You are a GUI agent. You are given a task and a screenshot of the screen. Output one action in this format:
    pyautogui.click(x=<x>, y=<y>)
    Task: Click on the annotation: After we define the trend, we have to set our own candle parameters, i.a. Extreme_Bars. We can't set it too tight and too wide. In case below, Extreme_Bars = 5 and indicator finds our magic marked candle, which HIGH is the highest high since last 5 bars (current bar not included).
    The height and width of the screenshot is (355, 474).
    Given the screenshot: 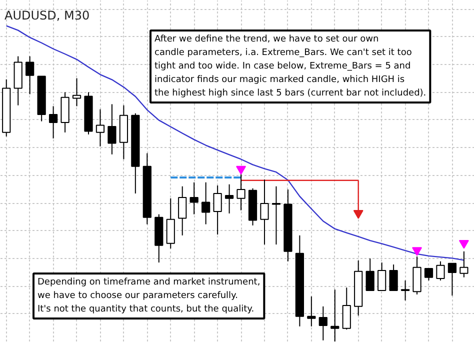 What is the action you would take?
    pyautogui.click(x=290, y=66)
    